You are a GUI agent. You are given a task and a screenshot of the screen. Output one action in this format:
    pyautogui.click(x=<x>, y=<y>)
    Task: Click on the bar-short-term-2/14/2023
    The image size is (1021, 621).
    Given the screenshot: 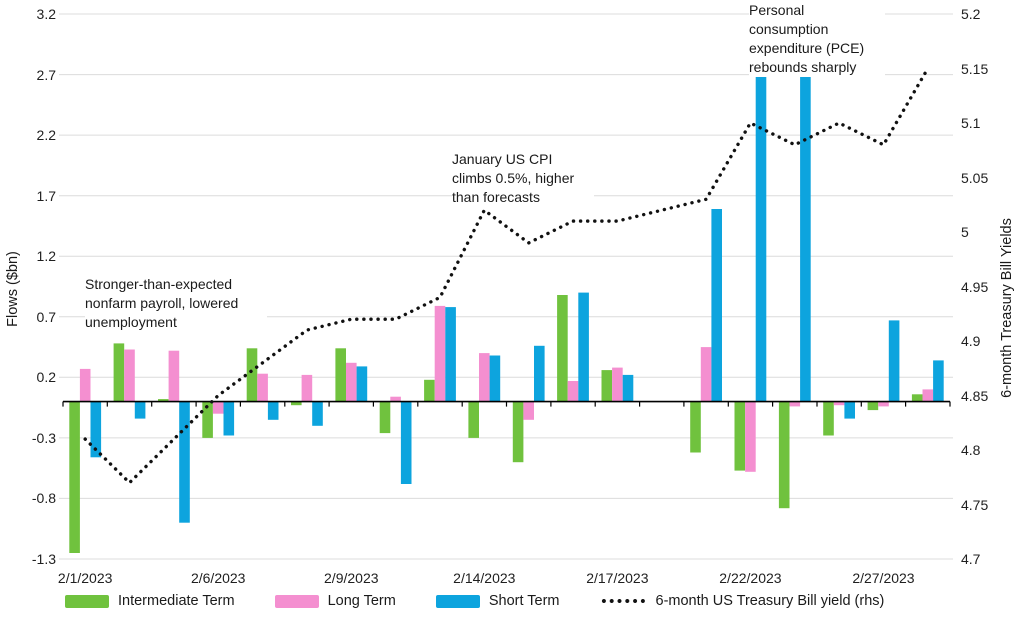 What is the action you would take?
    pyautogui.click(x=495, y=378)
    